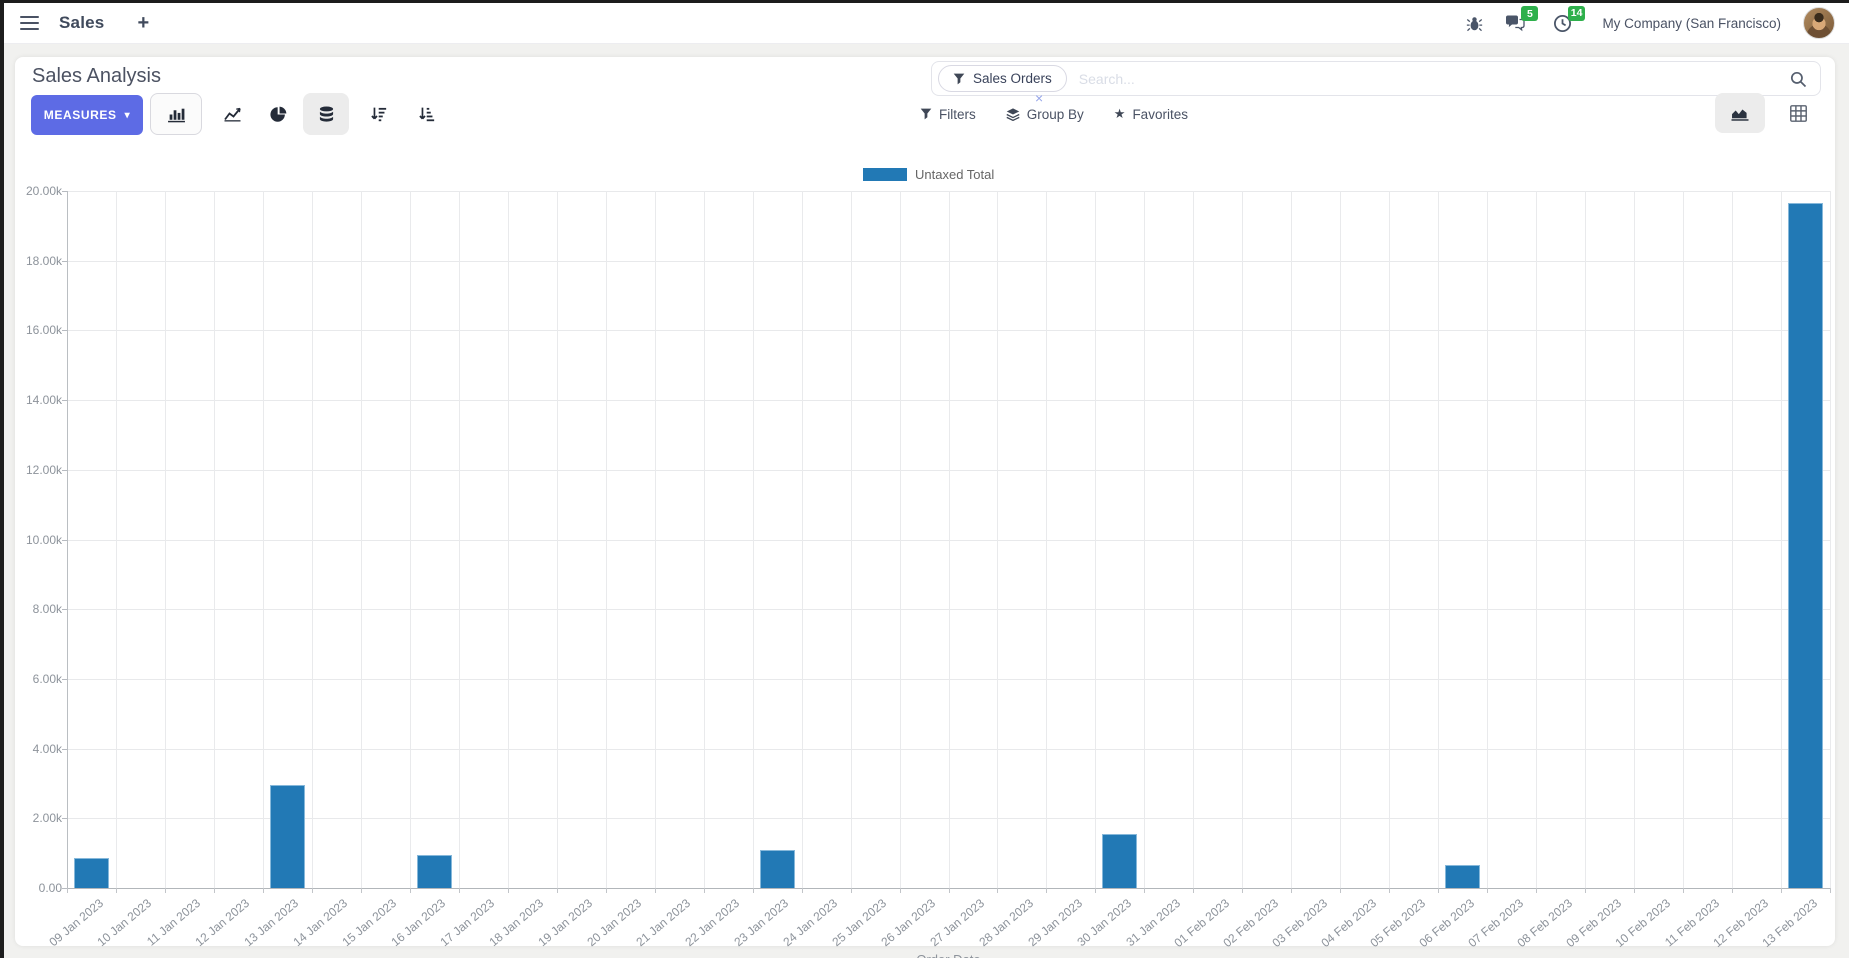  Describe the element at coordinates (924, 23) in the screenshot. I see `top-navbar: Sales + 5 14` at that location.